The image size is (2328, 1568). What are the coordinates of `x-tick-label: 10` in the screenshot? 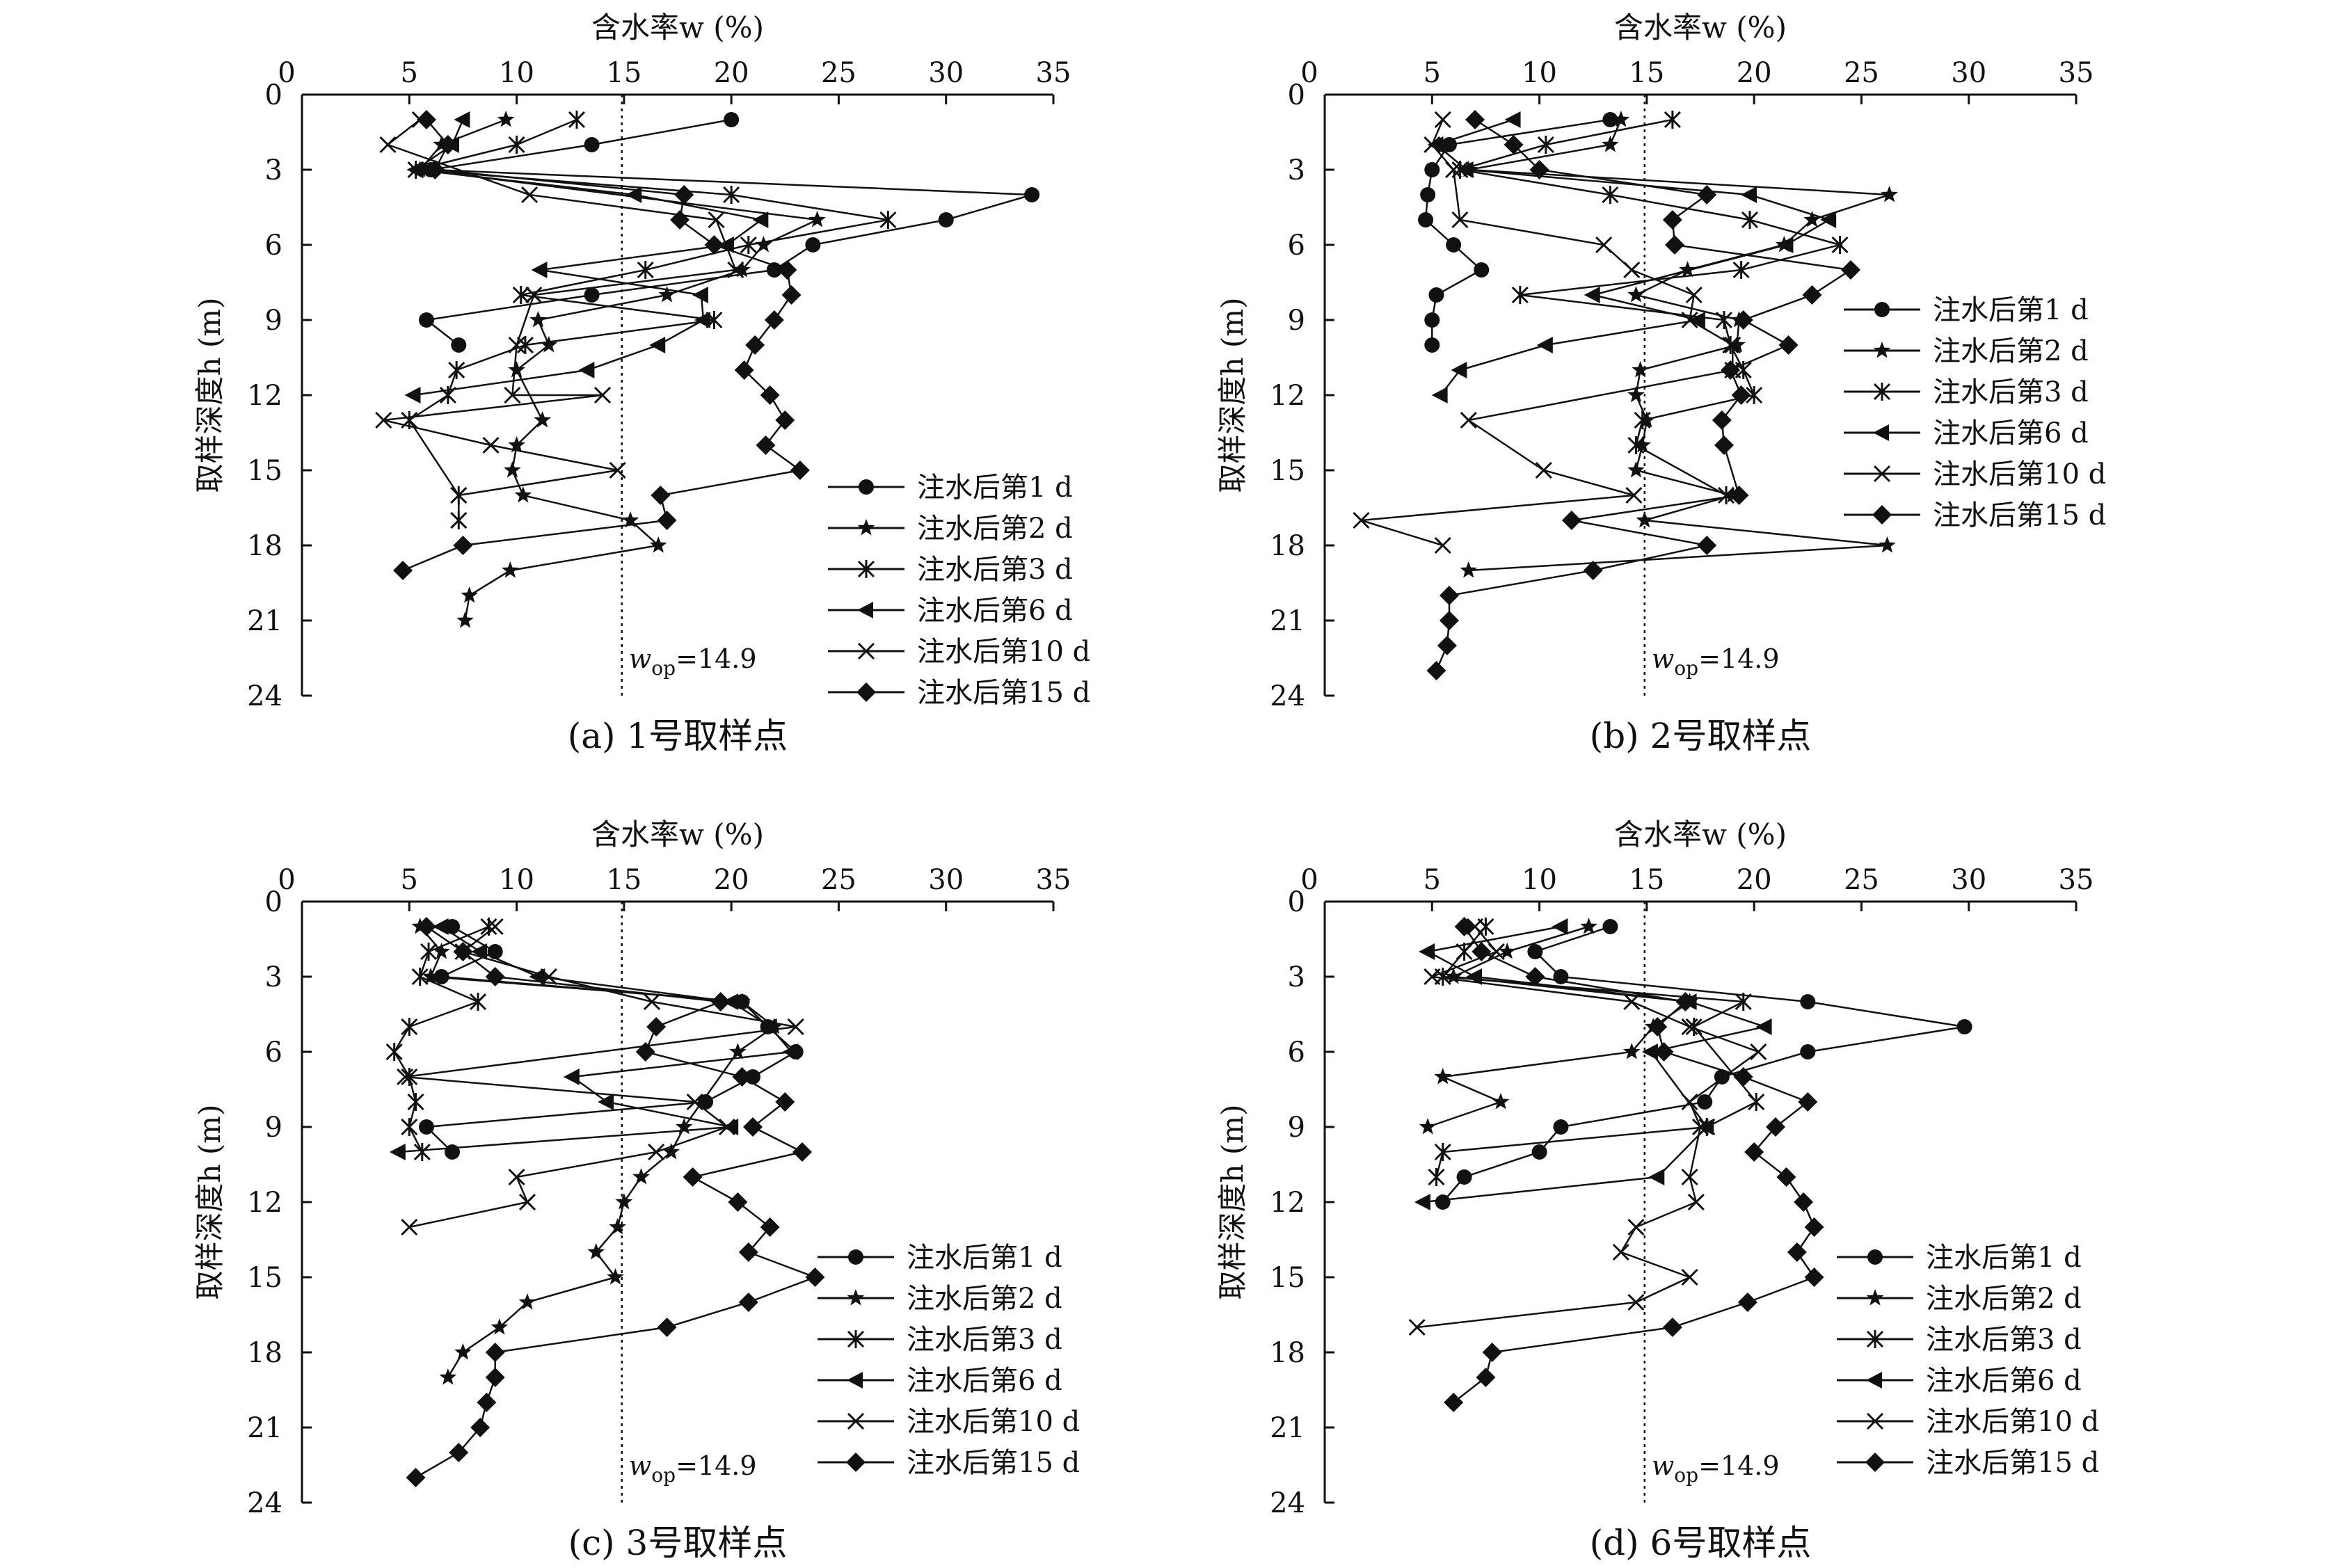 It's located at (1539, 73).